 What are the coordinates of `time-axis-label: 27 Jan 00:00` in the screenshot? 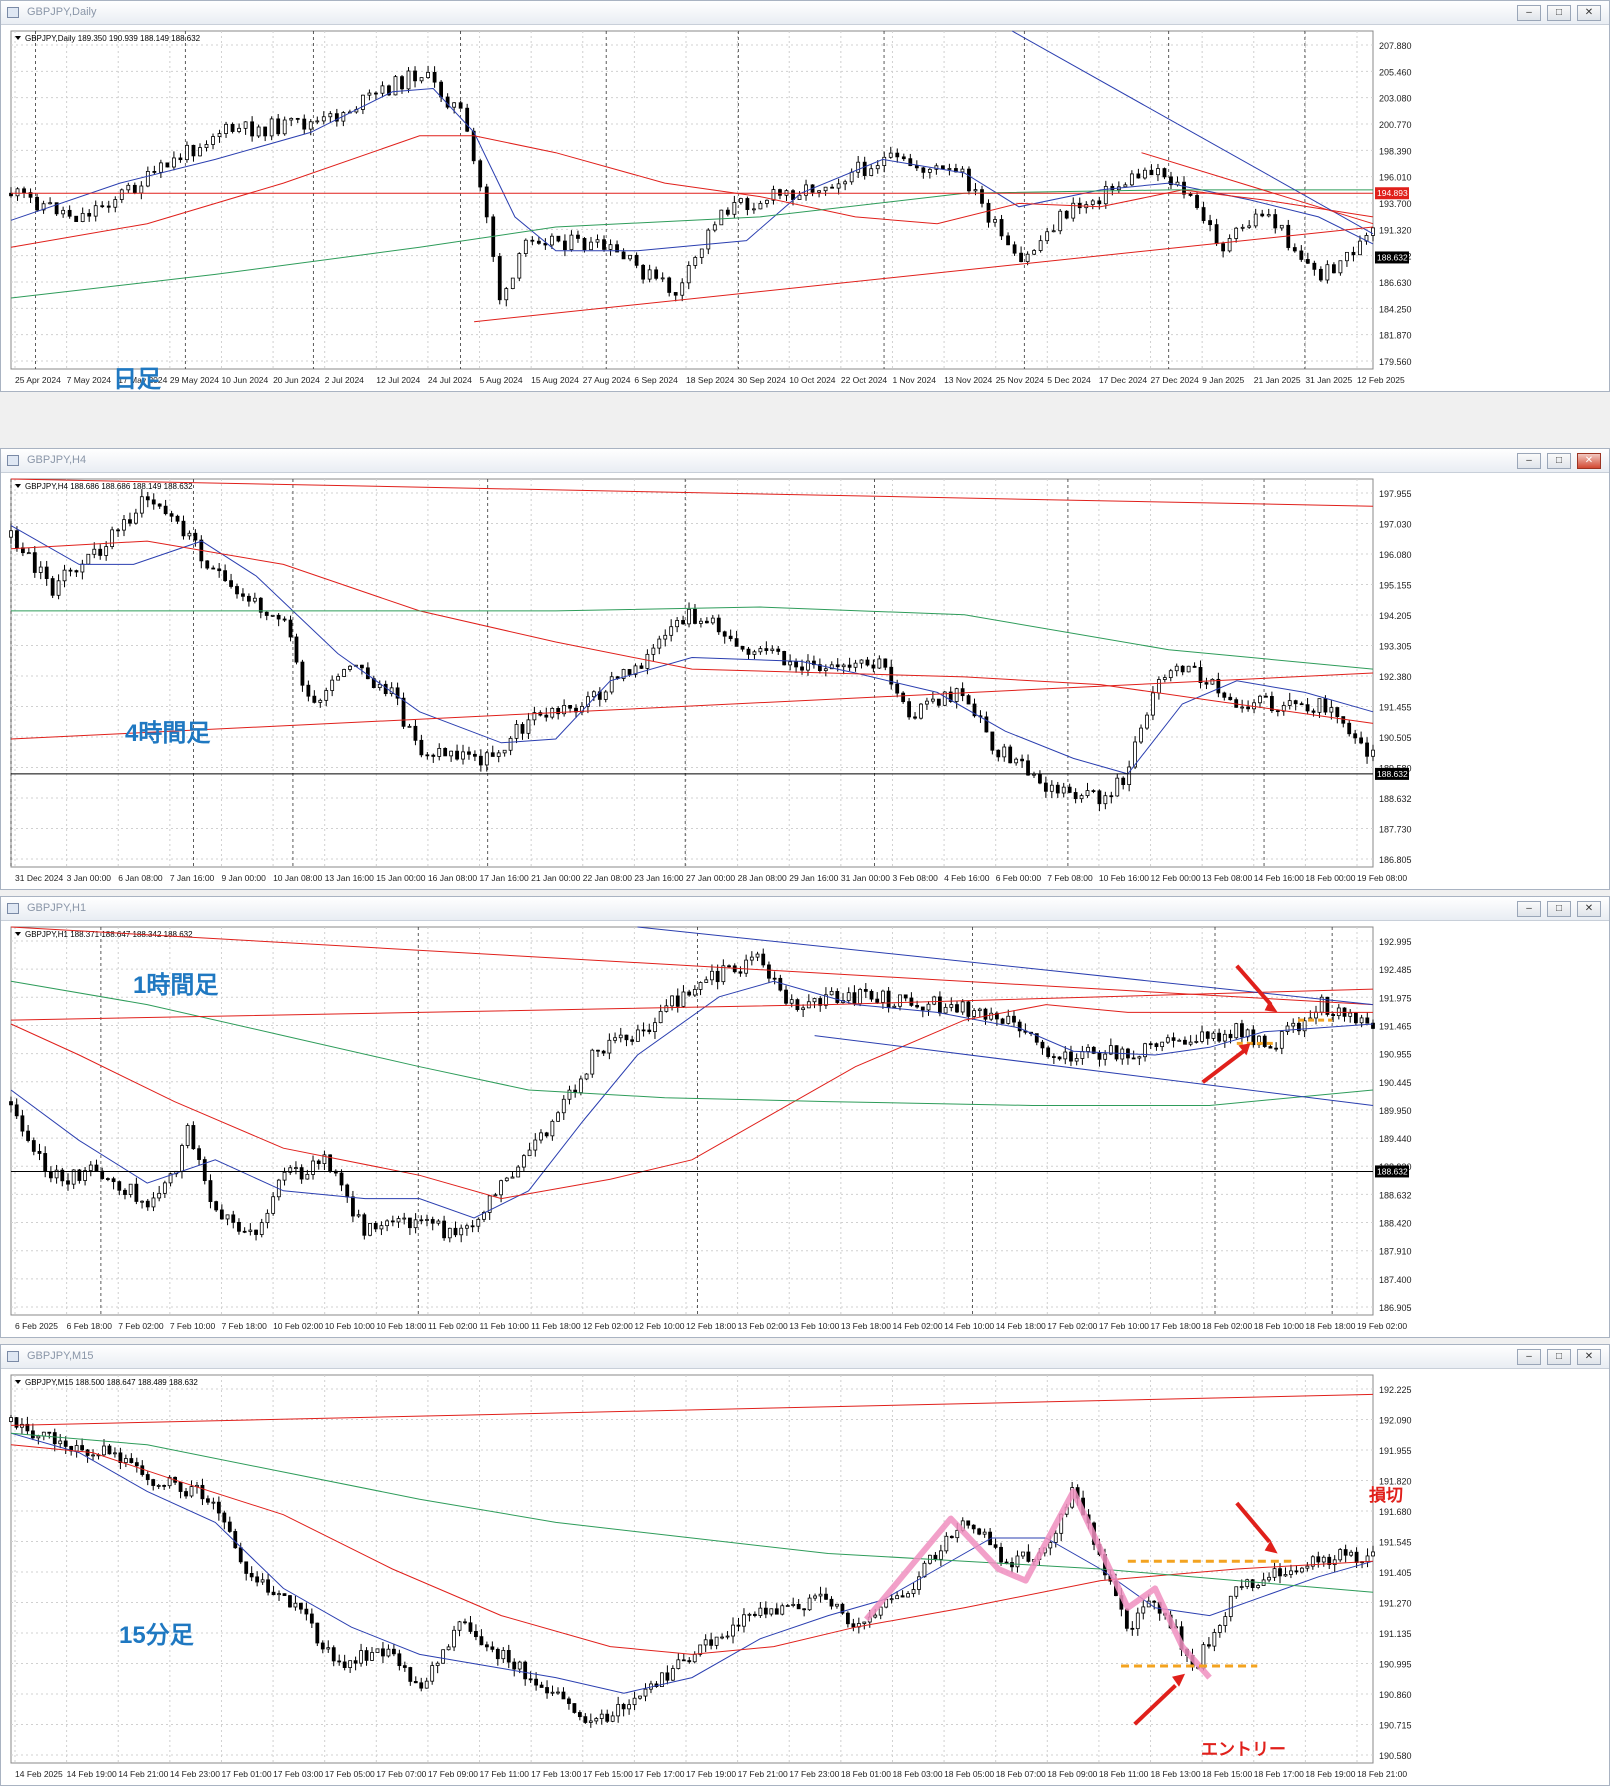 It's located at (710, 878).